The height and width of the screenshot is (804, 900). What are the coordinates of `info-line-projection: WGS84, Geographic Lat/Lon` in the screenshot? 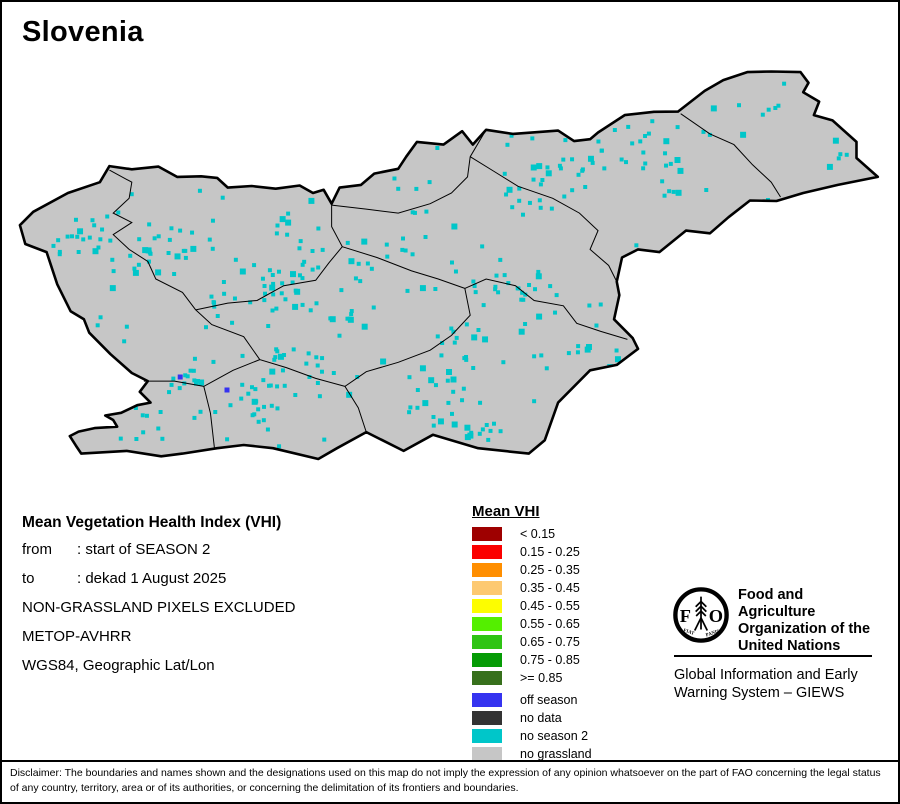 It's located at (118, 665).